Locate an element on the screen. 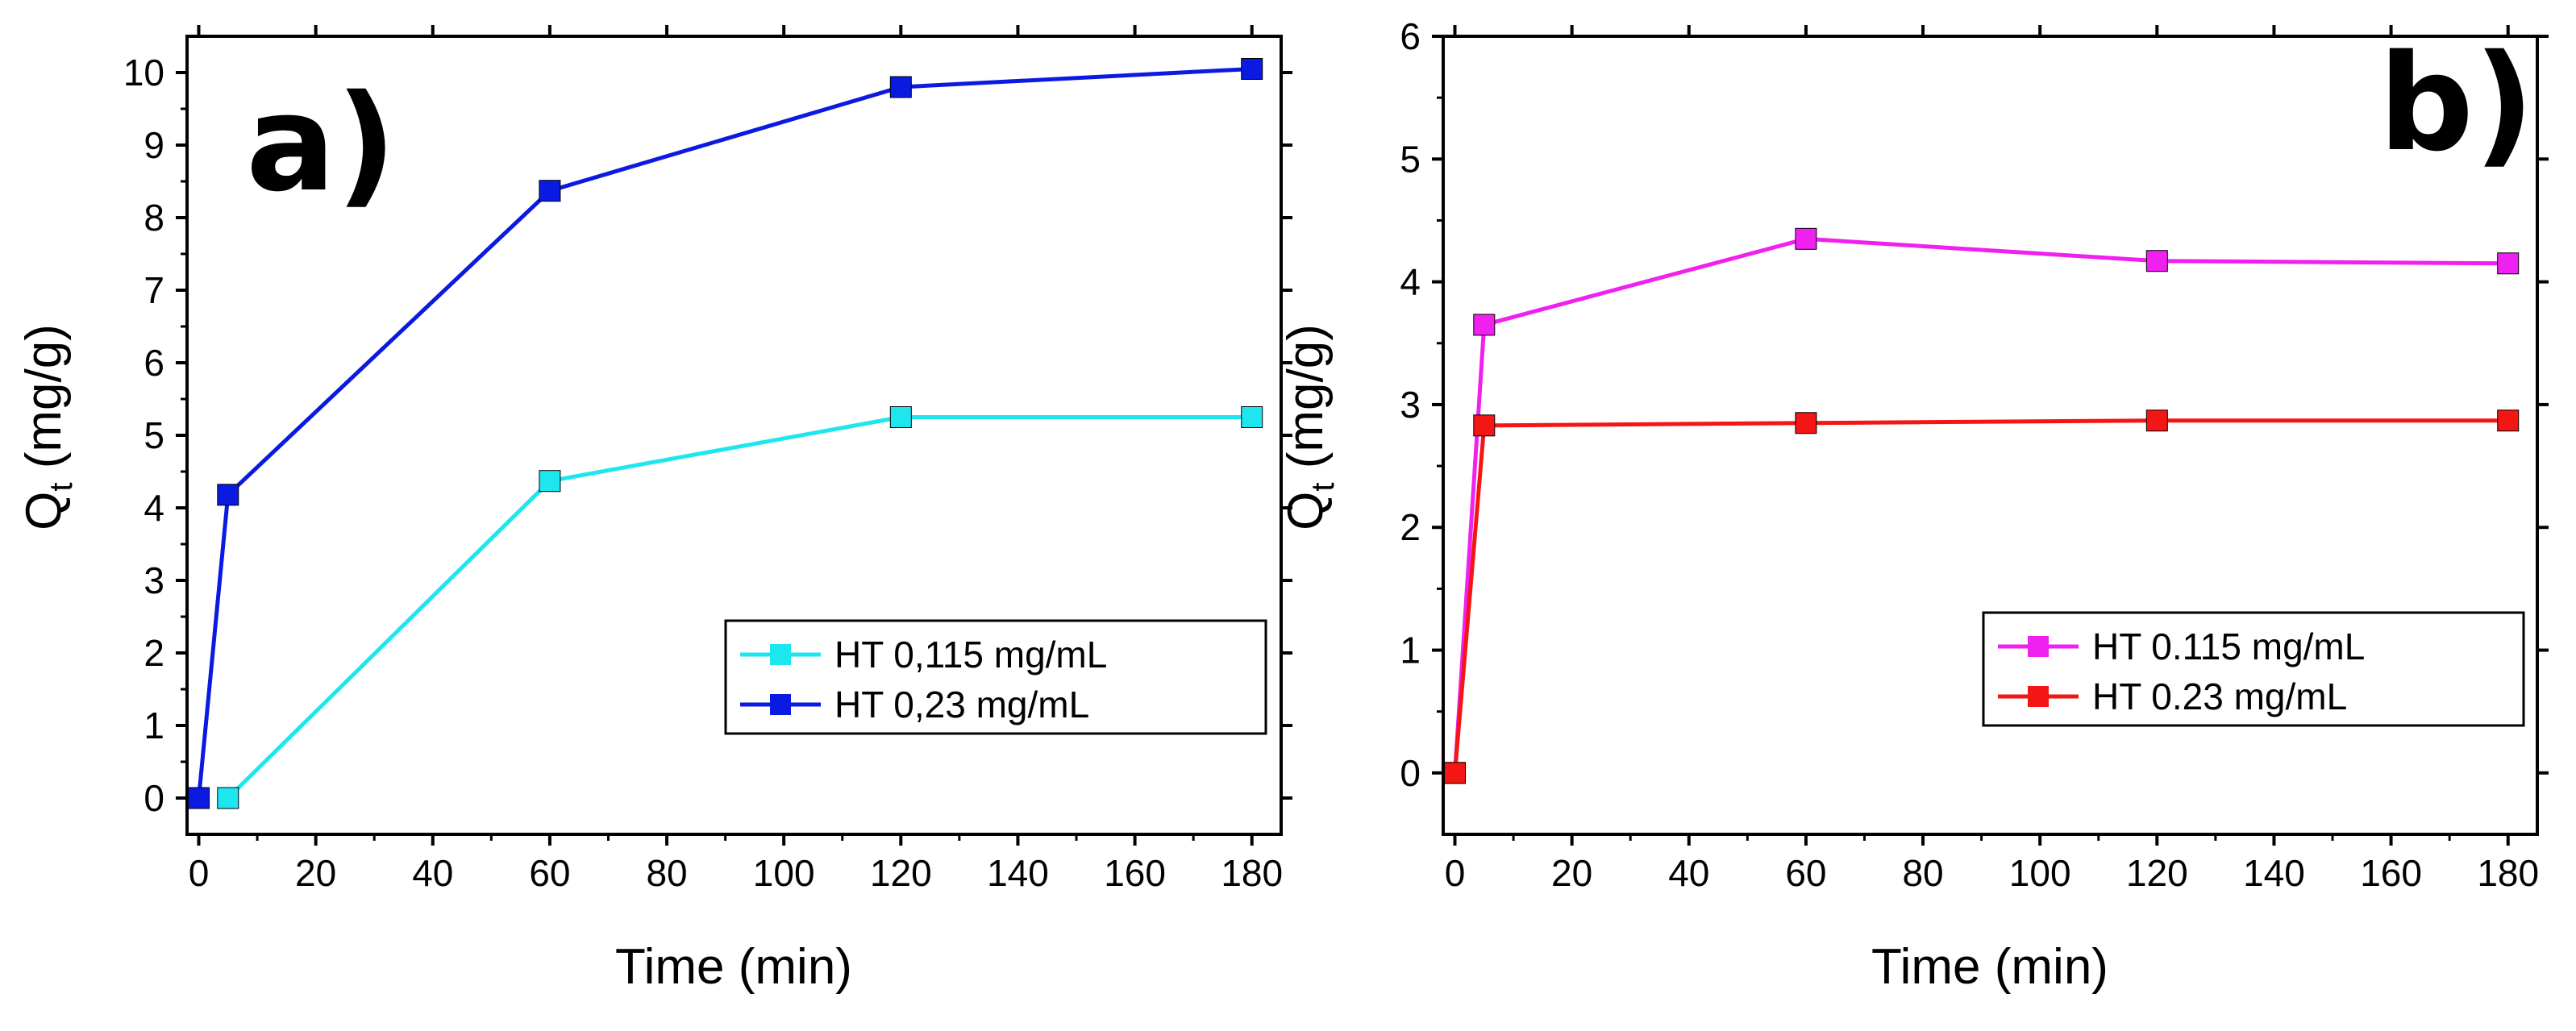  panel-b-y-axis-symbol: Q is located at coordinates (1306, 511).